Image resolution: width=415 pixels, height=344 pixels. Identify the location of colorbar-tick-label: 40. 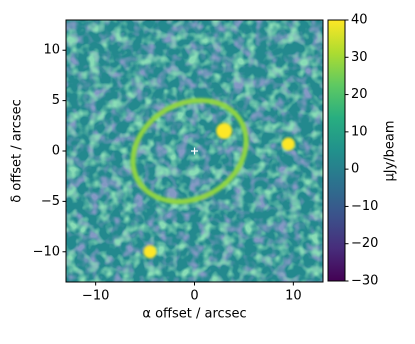
(359, 20).